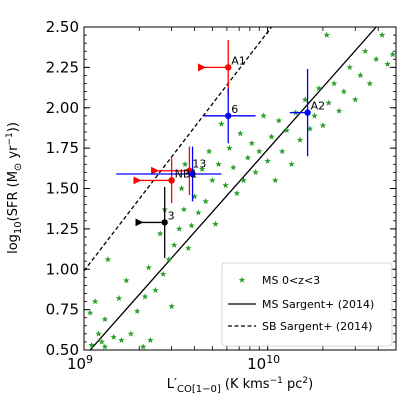  What do you see at coordinates (171, 215) in the screenshot?
I see `point-label: 3` at bounding box center [171, 215].